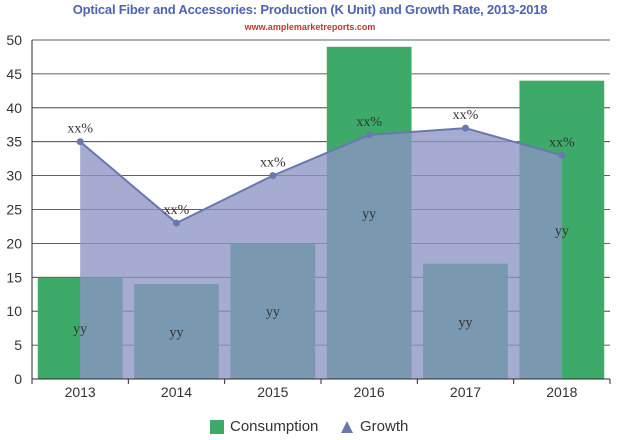 The height and width of the screenshot is (440, 620). I want to click on y-tick-label-20: 20, so click(14, 243).